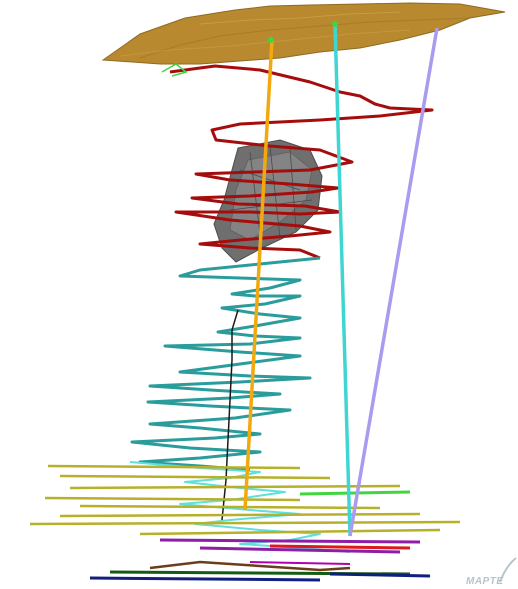  What do you see at coordinates (258, 275) in the screenshot?
I see `drillhole-orange` at bounding box center [258, 275].